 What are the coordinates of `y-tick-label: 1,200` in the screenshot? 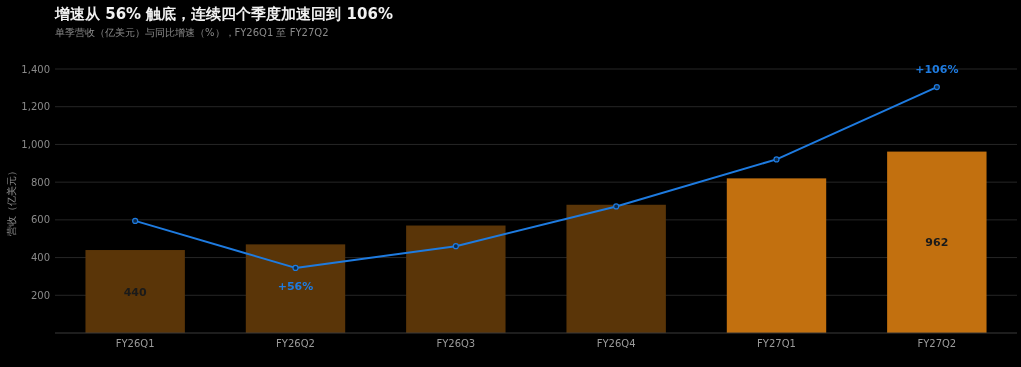 It's located at (35, 107).